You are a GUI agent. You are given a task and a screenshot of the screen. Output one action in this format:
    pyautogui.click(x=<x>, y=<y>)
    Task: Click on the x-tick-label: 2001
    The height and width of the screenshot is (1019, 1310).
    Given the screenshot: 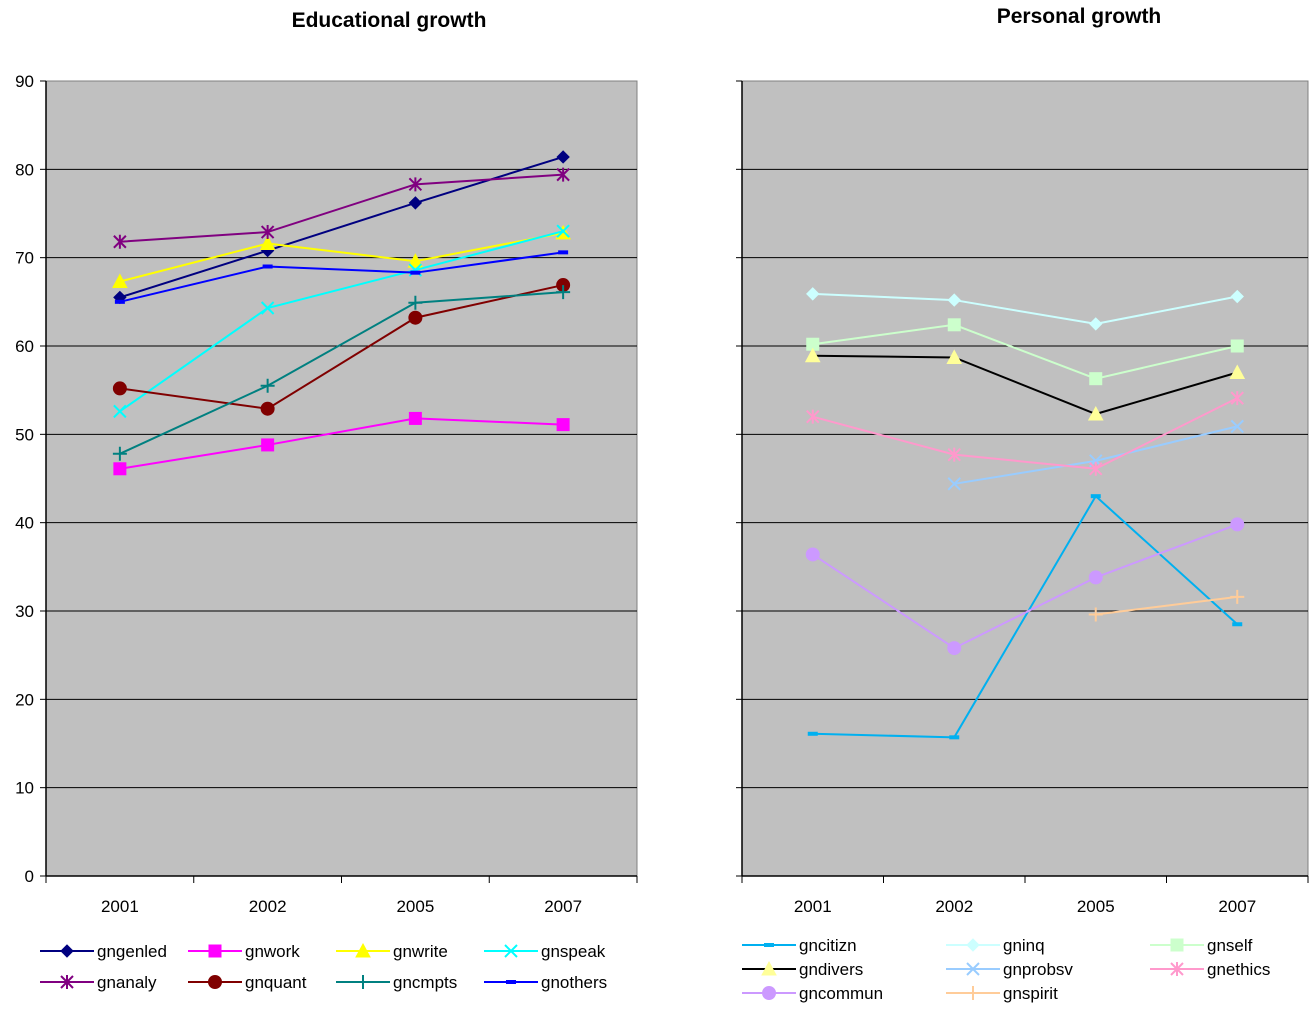 What is the action you would take?
    pyautogui.click(x=813, y=906)
    